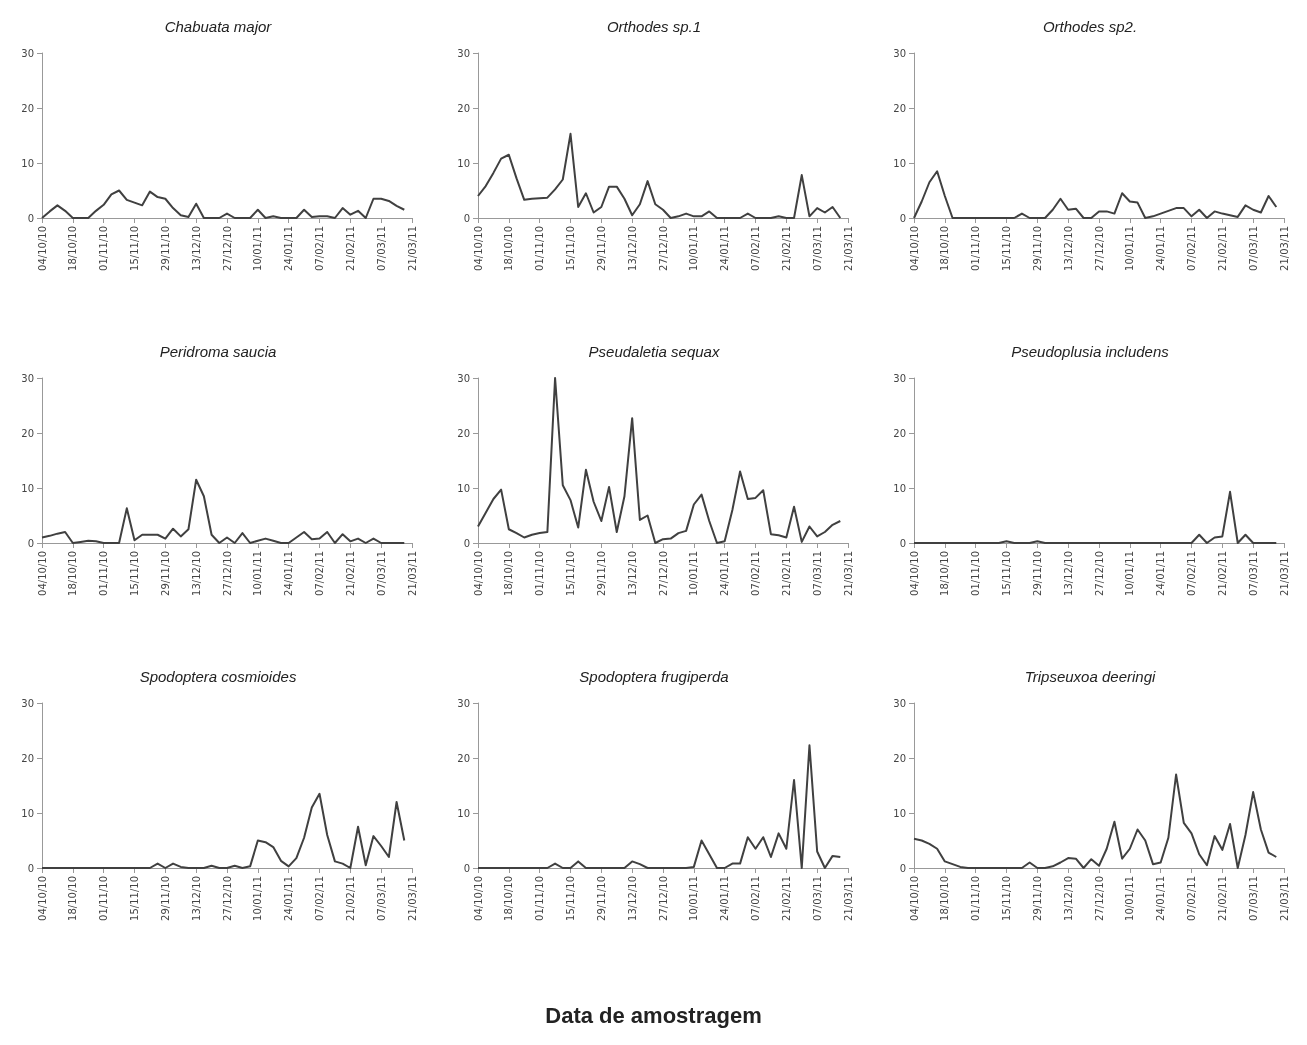  I want to click on chart-title: Chabuata major, so click(218, 26).